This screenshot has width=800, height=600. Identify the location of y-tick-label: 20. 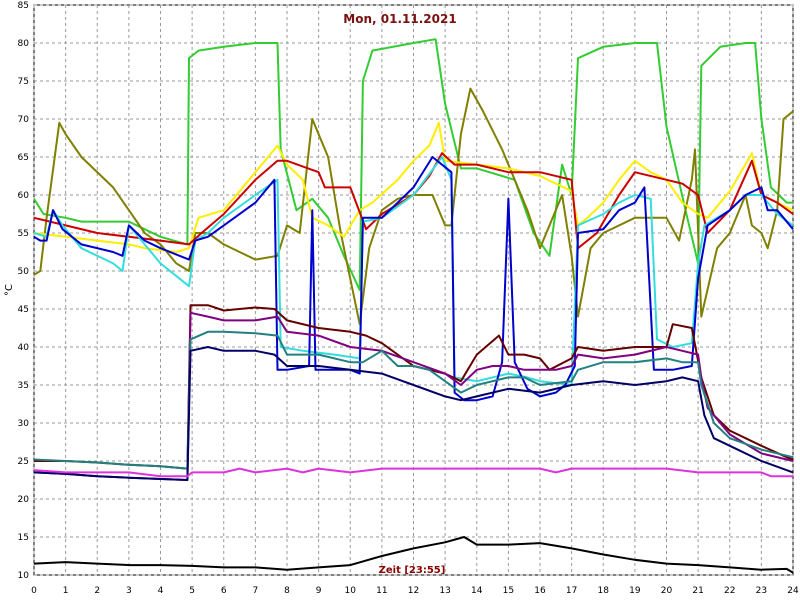
(24, 500).